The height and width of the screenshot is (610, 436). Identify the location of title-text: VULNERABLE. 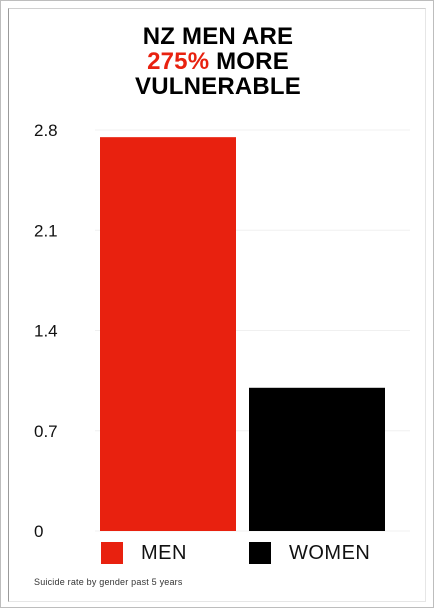
(217, 86).